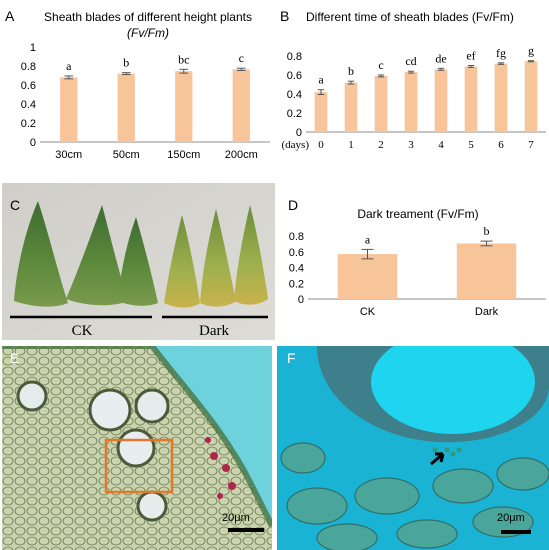 The height and width of the screenshot is (550, 549). I want to click on significance-letter: g, so click(531, 51).